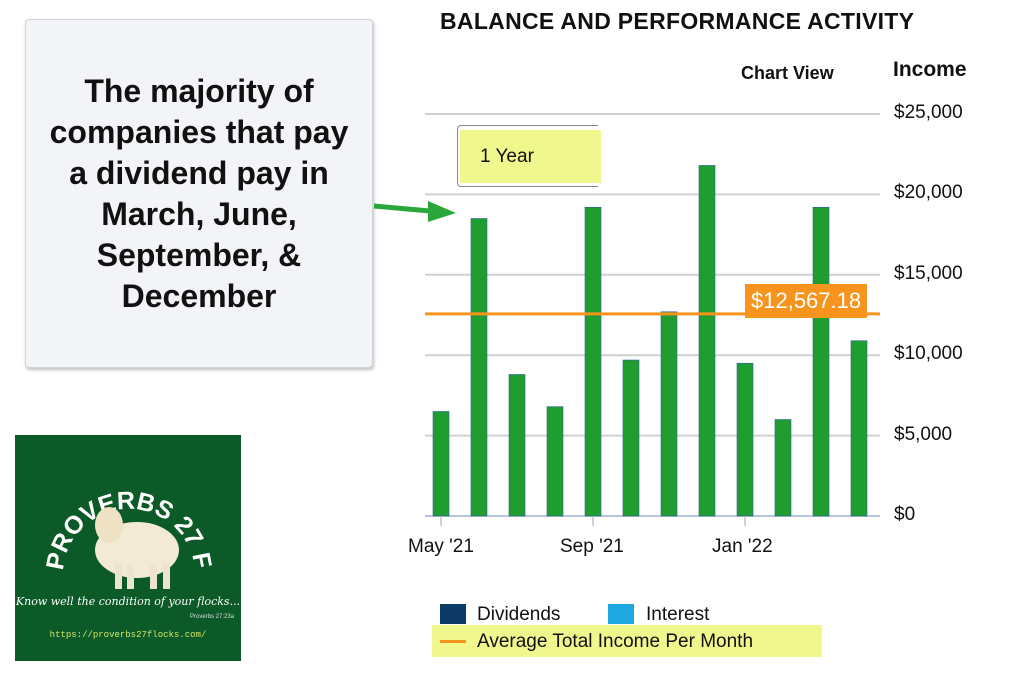 This screenshot has width=1016, height=676. What do you see at coordinates (453, 641) in the screenshot?
I see `average-swatch` at bounding box center [453, 641].